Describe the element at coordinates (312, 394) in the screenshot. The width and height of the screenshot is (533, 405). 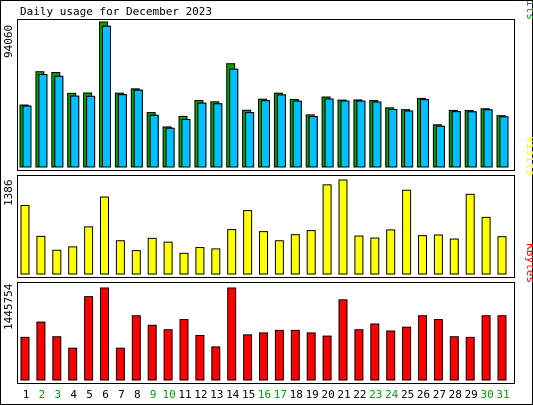
I see `day-label-19: 19` at that location.